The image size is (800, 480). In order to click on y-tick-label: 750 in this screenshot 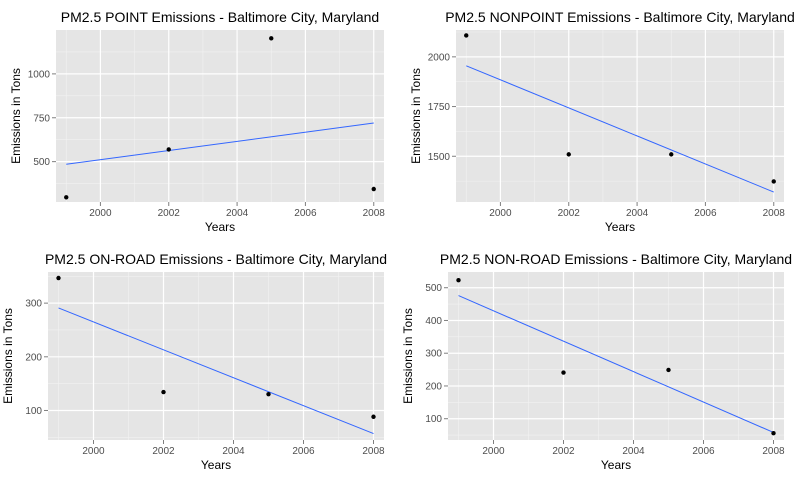, I will do `click(41, 118)`.